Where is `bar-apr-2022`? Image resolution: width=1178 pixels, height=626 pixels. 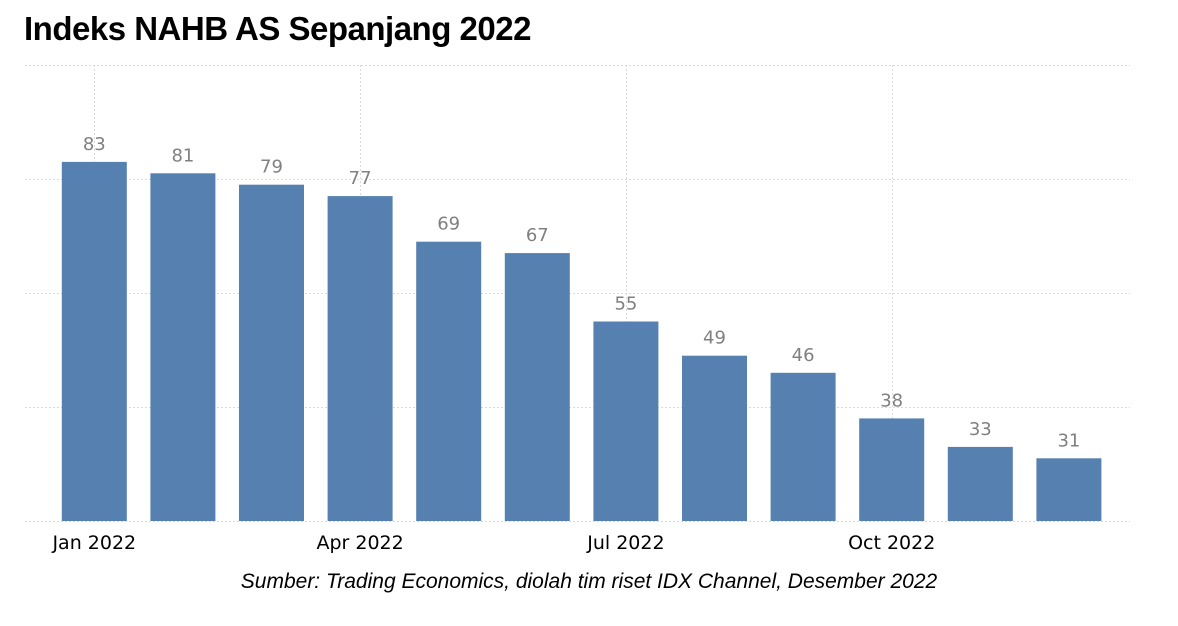 bar-apr-2022 is located at coordinates (360, 358).